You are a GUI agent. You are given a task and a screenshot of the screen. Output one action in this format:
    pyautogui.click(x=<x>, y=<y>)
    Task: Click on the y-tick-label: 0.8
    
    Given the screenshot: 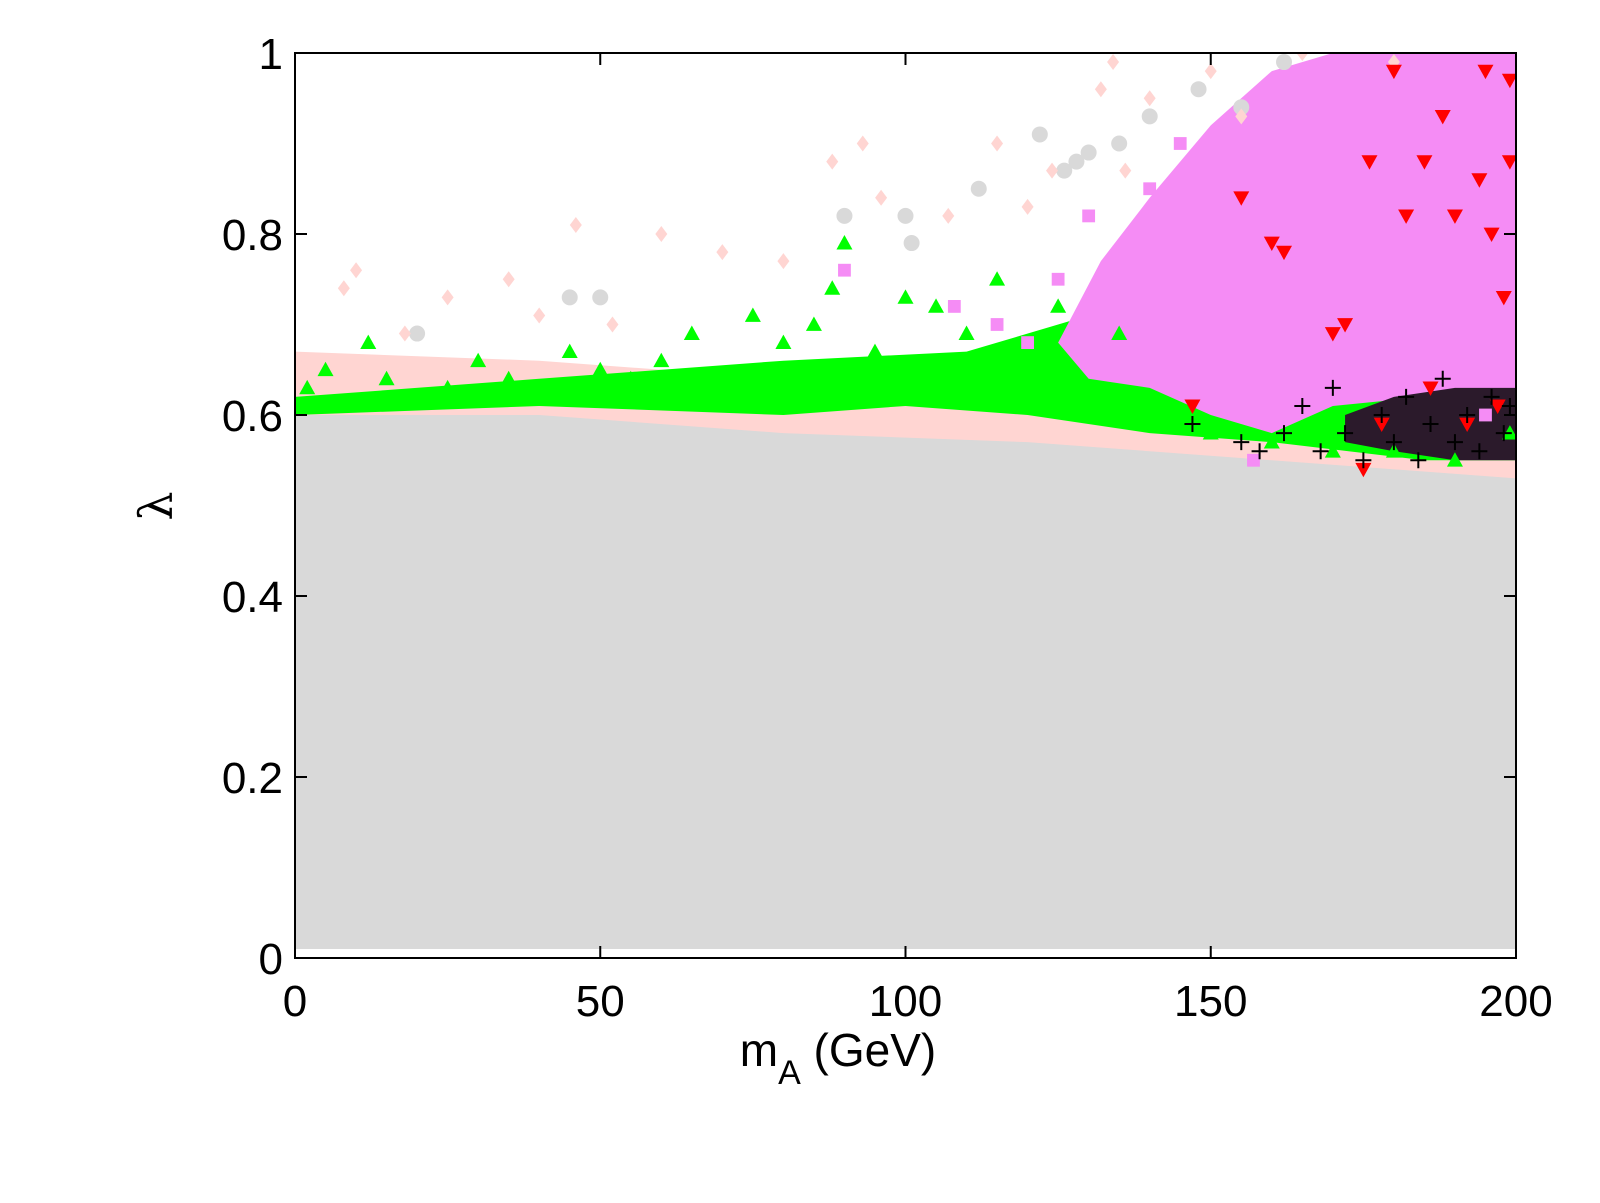 What is the action you would take?
    pyautogui.click(x=252, y=235)
    